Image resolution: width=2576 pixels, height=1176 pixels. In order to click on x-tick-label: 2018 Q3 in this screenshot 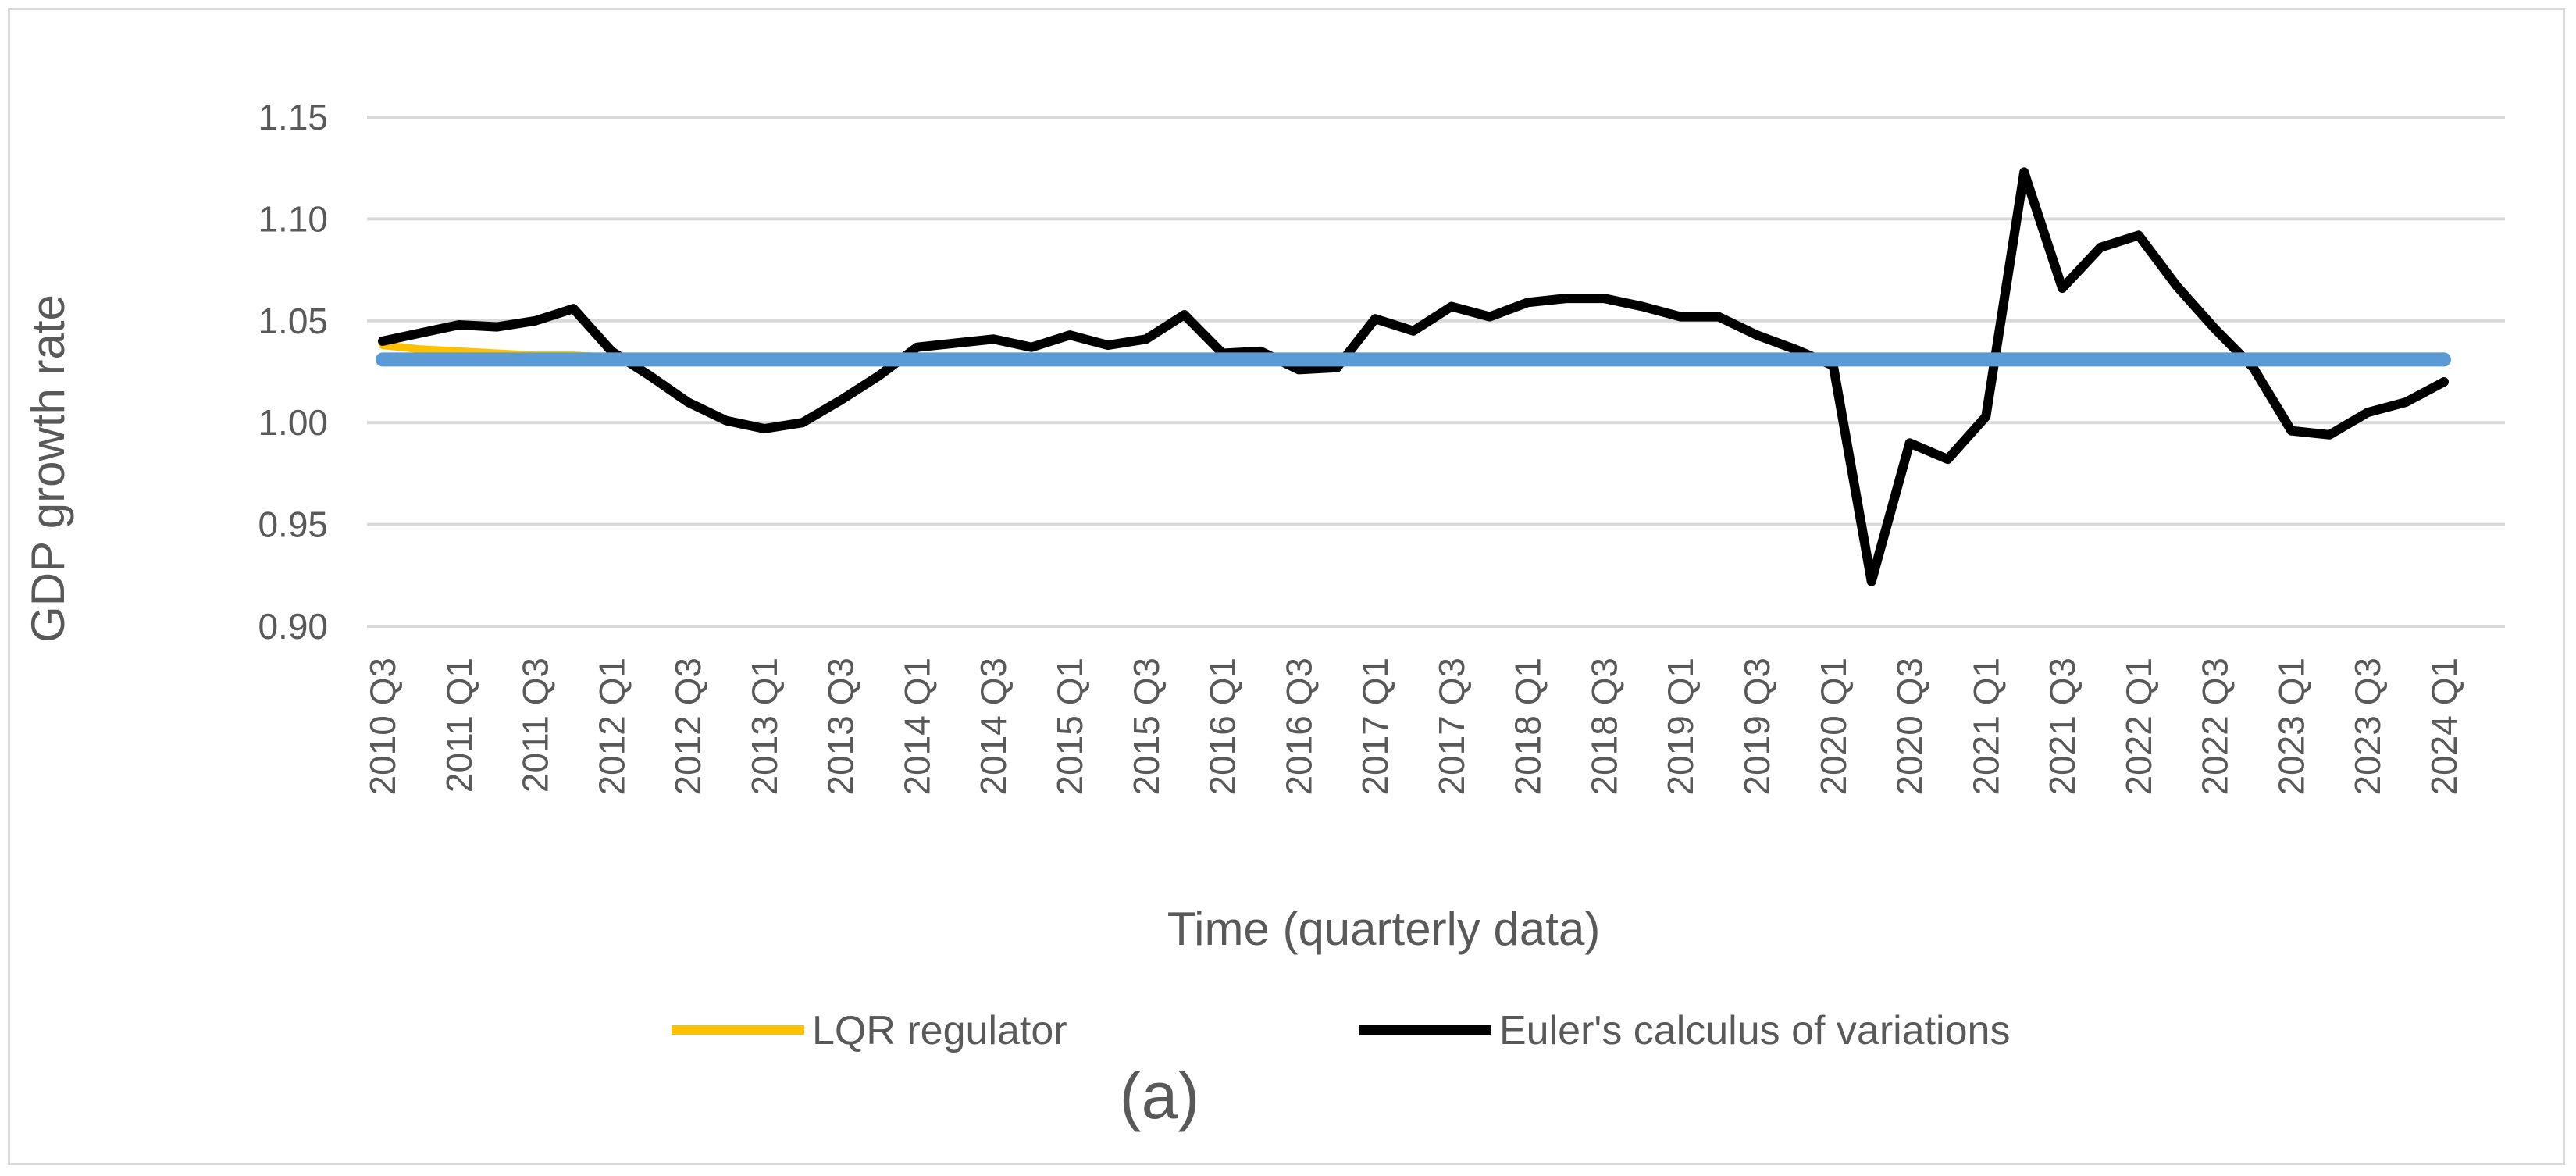, I will do `click(1604, 726)`.